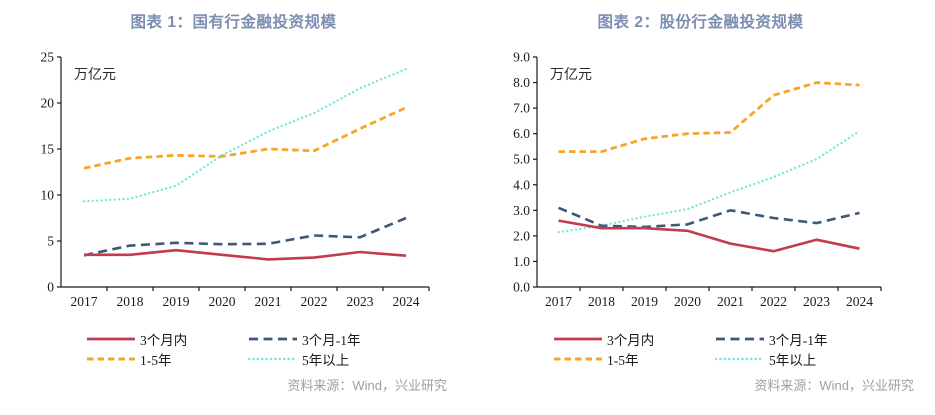 This screenshot has height=415, width=935. Describe the element at coordinates (521, 133) in the screenshot. I see `y-tick-label: 6.0` at that location.